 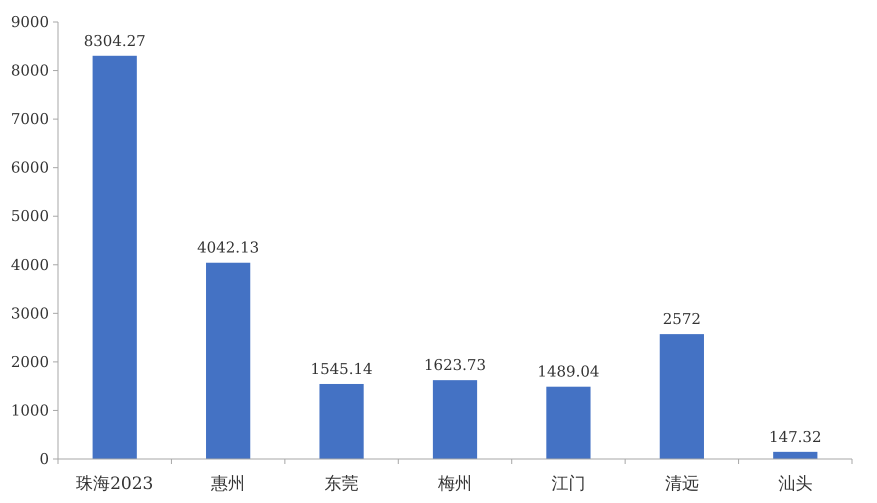 What do you see at coordinates (568, 371) in the screenshot?
I see `data-label: 1489.04` at bounding box center [568, 371].